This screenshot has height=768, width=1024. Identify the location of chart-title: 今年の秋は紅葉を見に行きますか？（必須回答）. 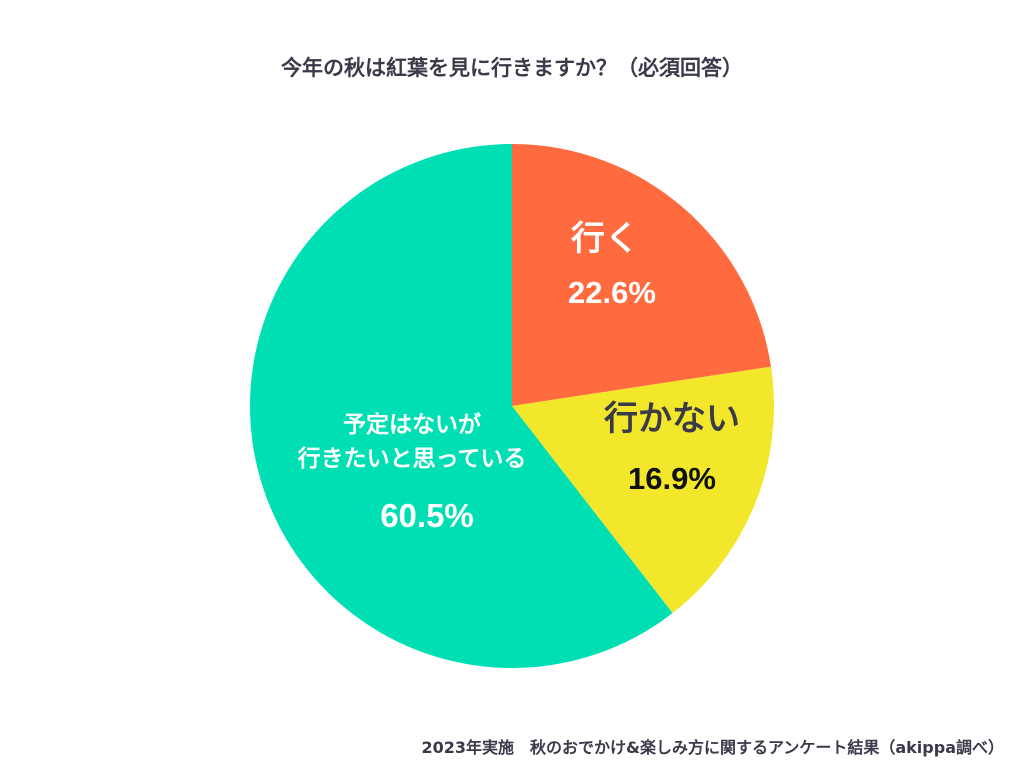
(512, 68).